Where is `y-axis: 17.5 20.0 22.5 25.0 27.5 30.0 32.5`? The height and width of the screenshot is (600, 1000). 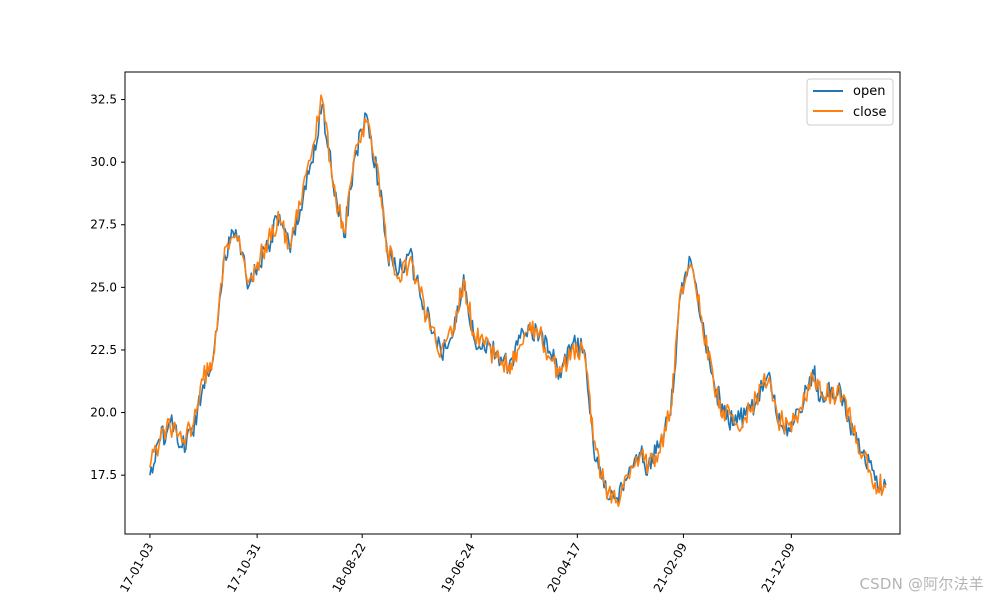
y-axis: 17.5 20.0 22.5 25.0 27.5 30.0 32.5 is located at coordinates (107, 287).